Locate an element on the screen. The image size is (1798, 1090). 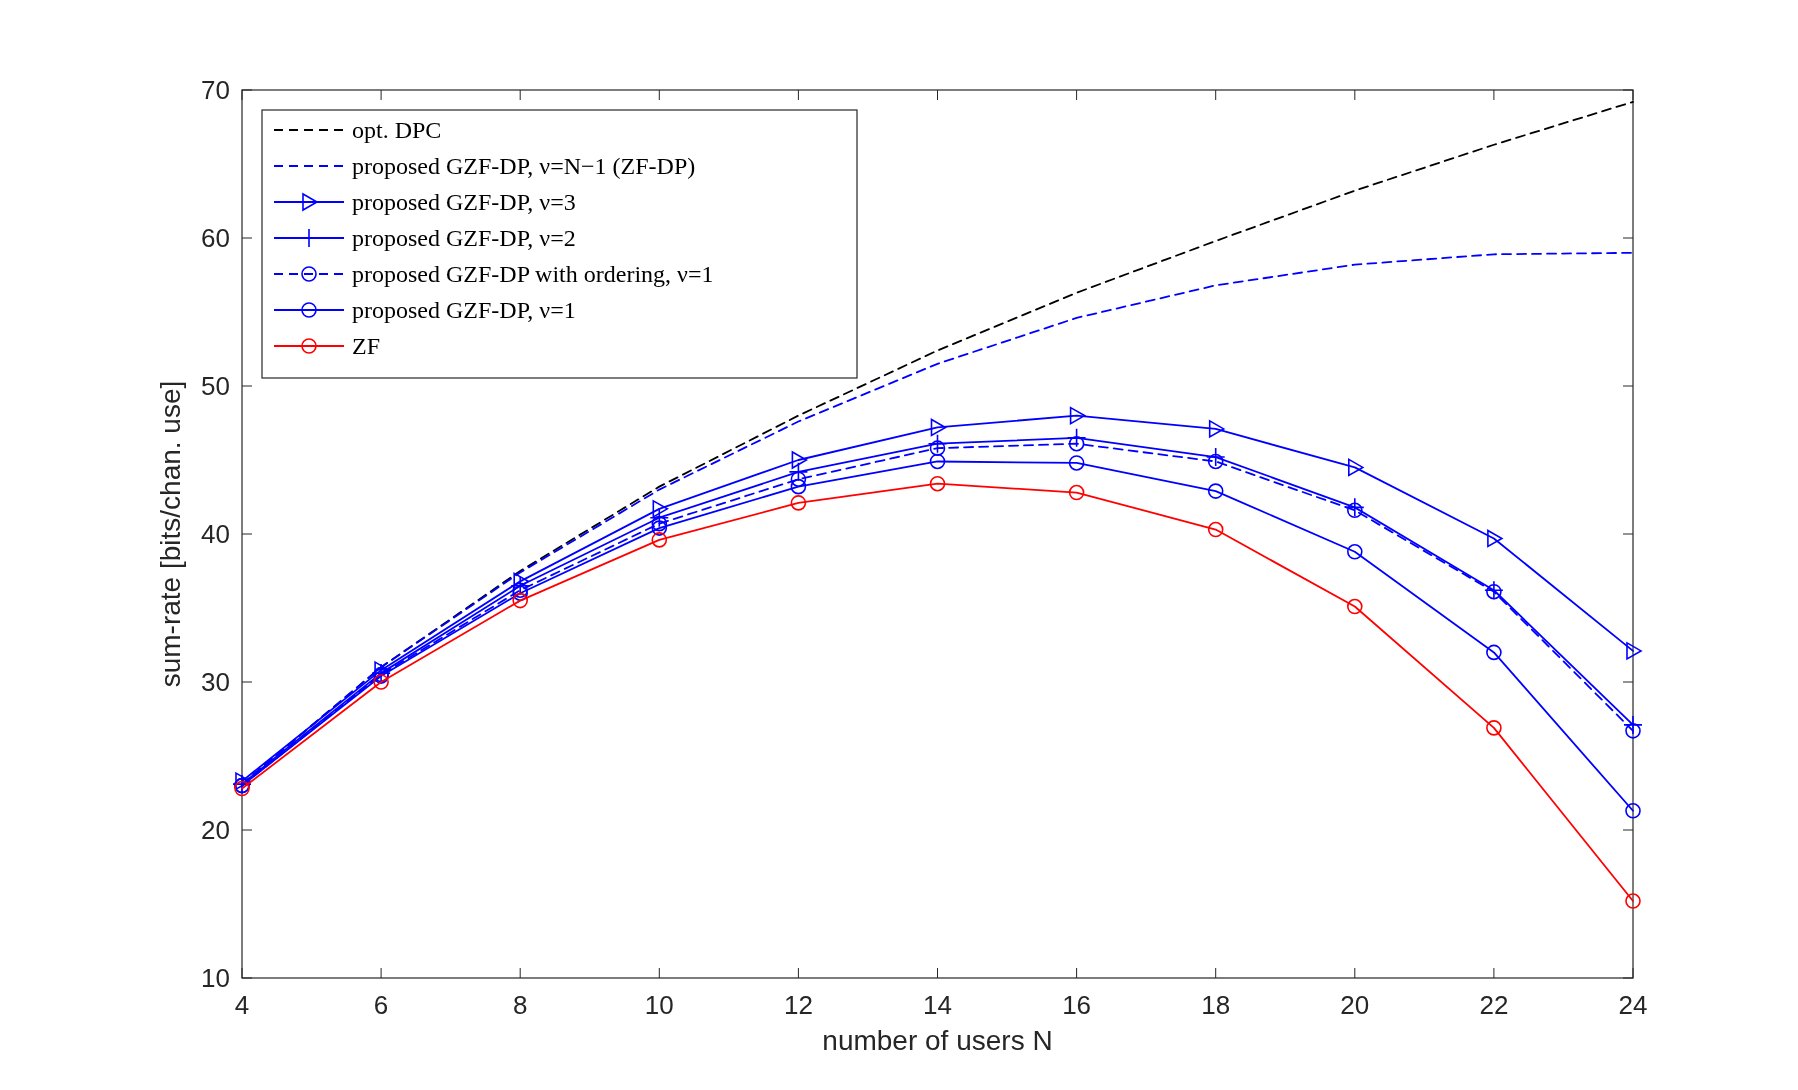
y-tick-label: 10 is located at coordinates (215, 978).